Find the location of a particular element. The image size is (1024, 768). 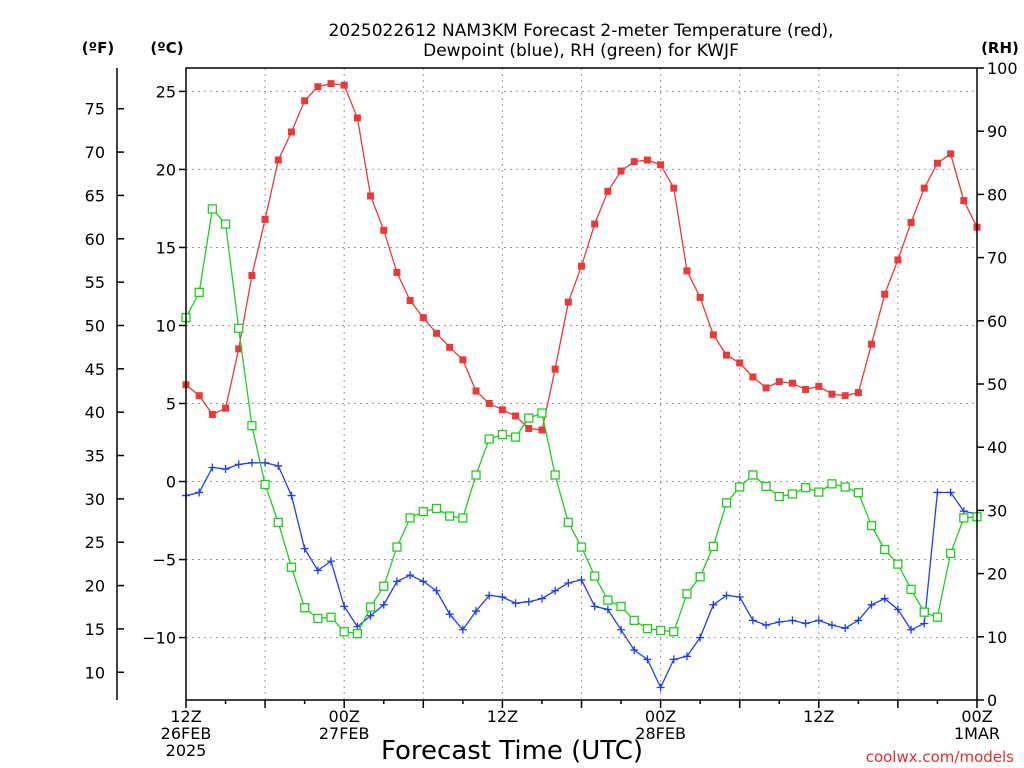

rh-tick-label: 10 is located at coordinates (997, 637).